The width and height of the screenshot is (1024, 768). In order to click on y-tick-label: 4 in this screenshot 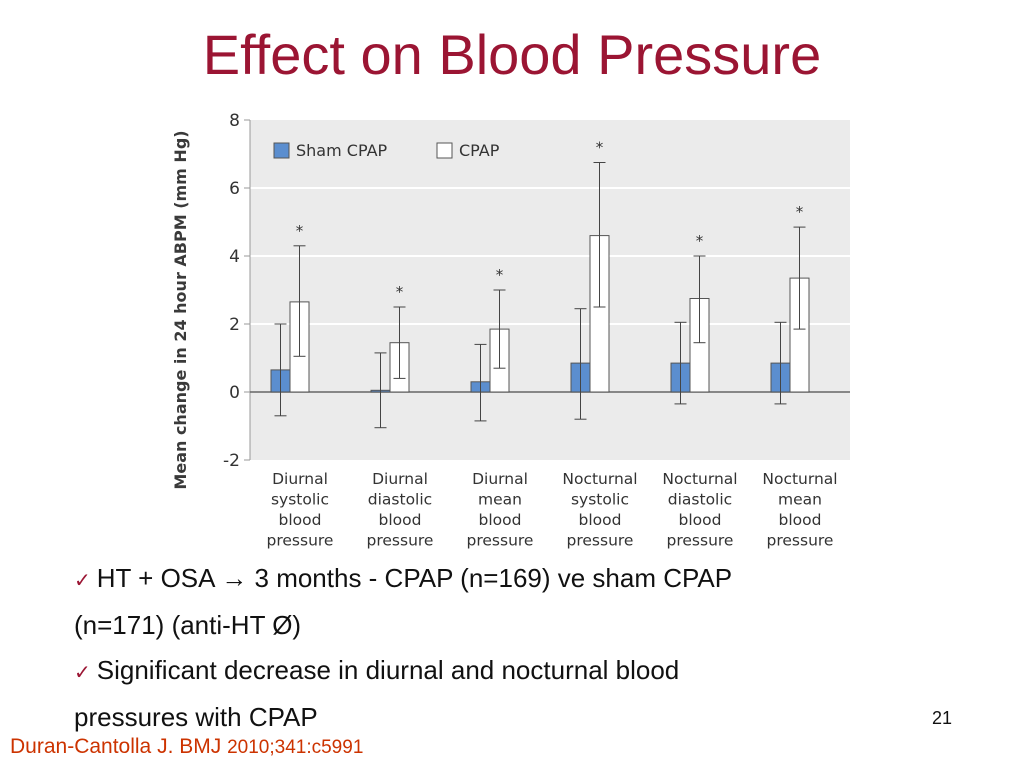, I will do `click(234, 257)`.